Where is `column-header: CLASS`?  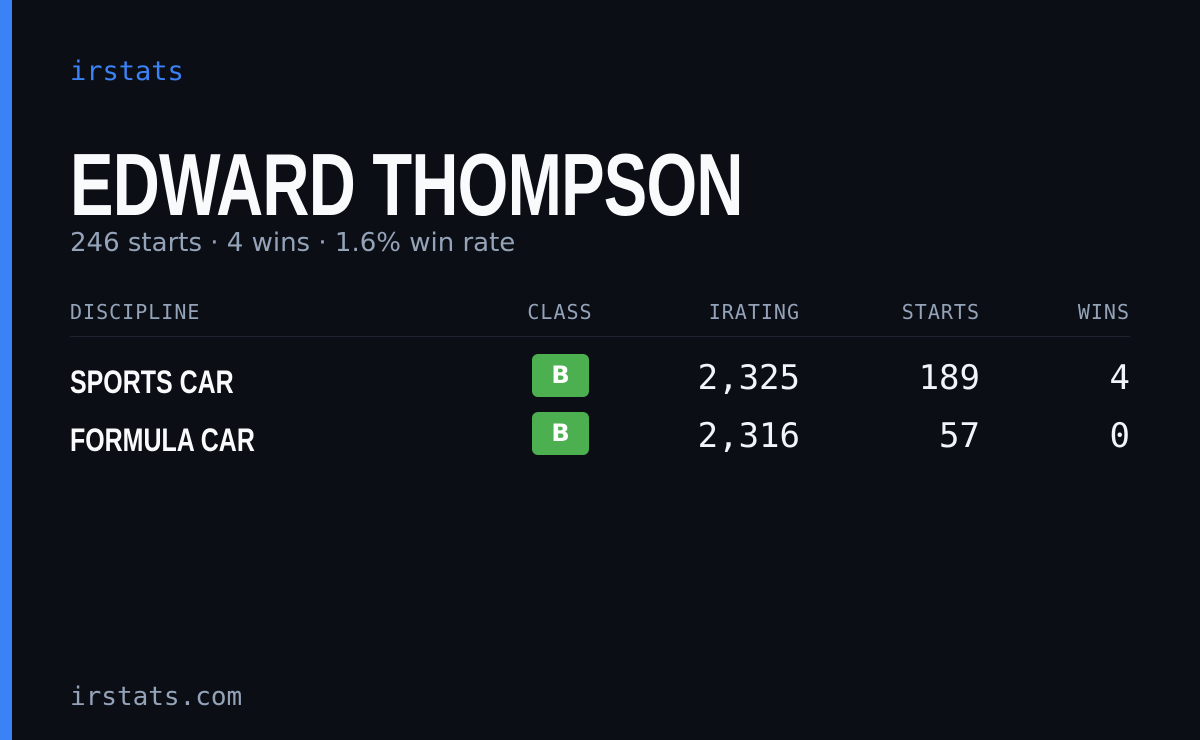 column-header: CLASS is located at coordinates (560, 312).